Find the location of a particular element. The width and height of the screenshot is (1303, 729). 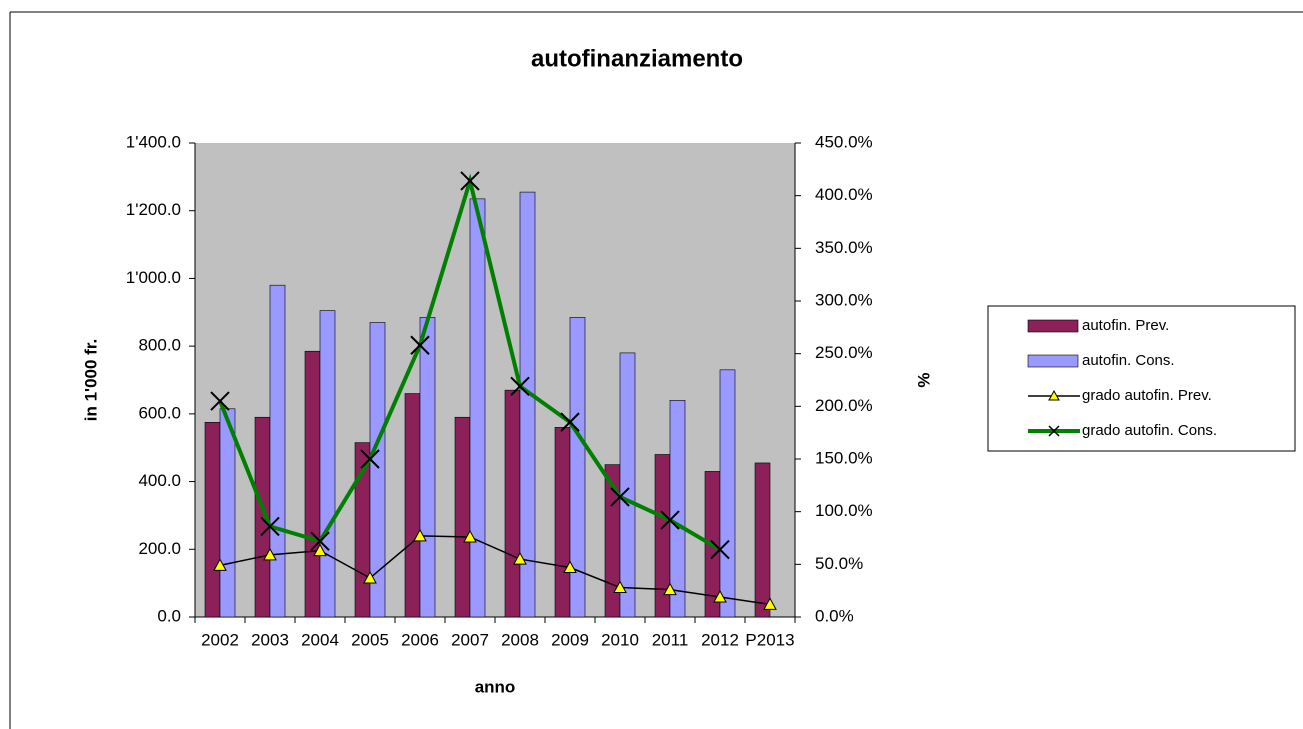

y2-tick-label: 100.0% is located at coordinates (844, 510).